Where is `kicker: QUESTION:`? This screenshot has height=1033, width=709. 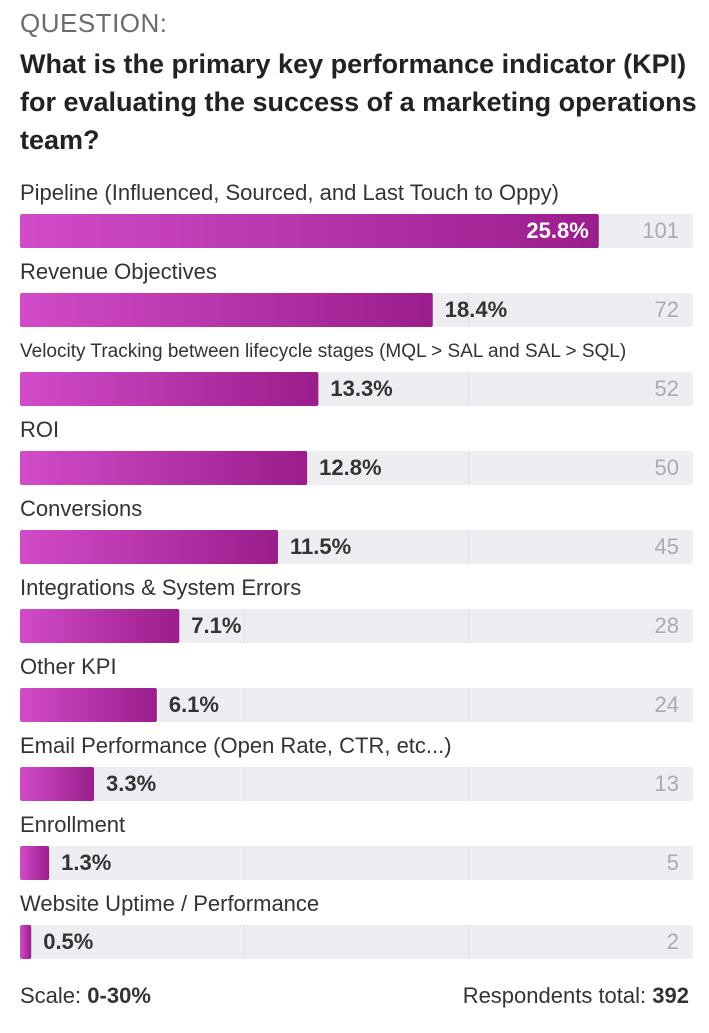
kicker: QUESTION: is located at coordinates (94, 23).